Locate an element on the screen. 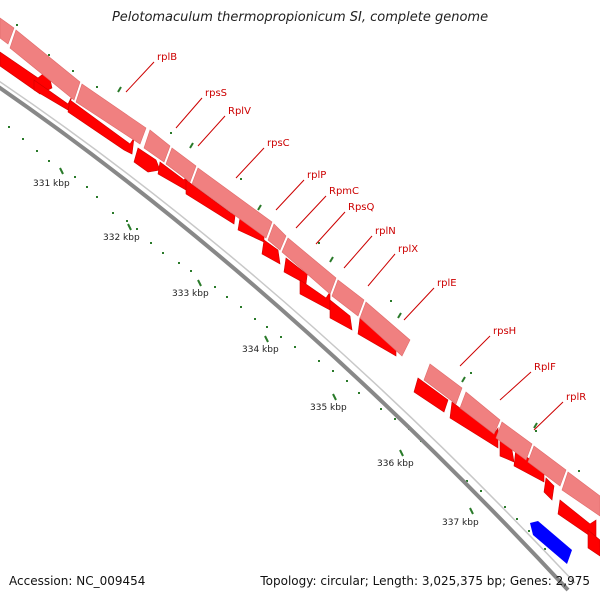 The width and height of the screenshot is (600, 600). gene-label-rpsH: rpsH is located at coordinates (504, 331).